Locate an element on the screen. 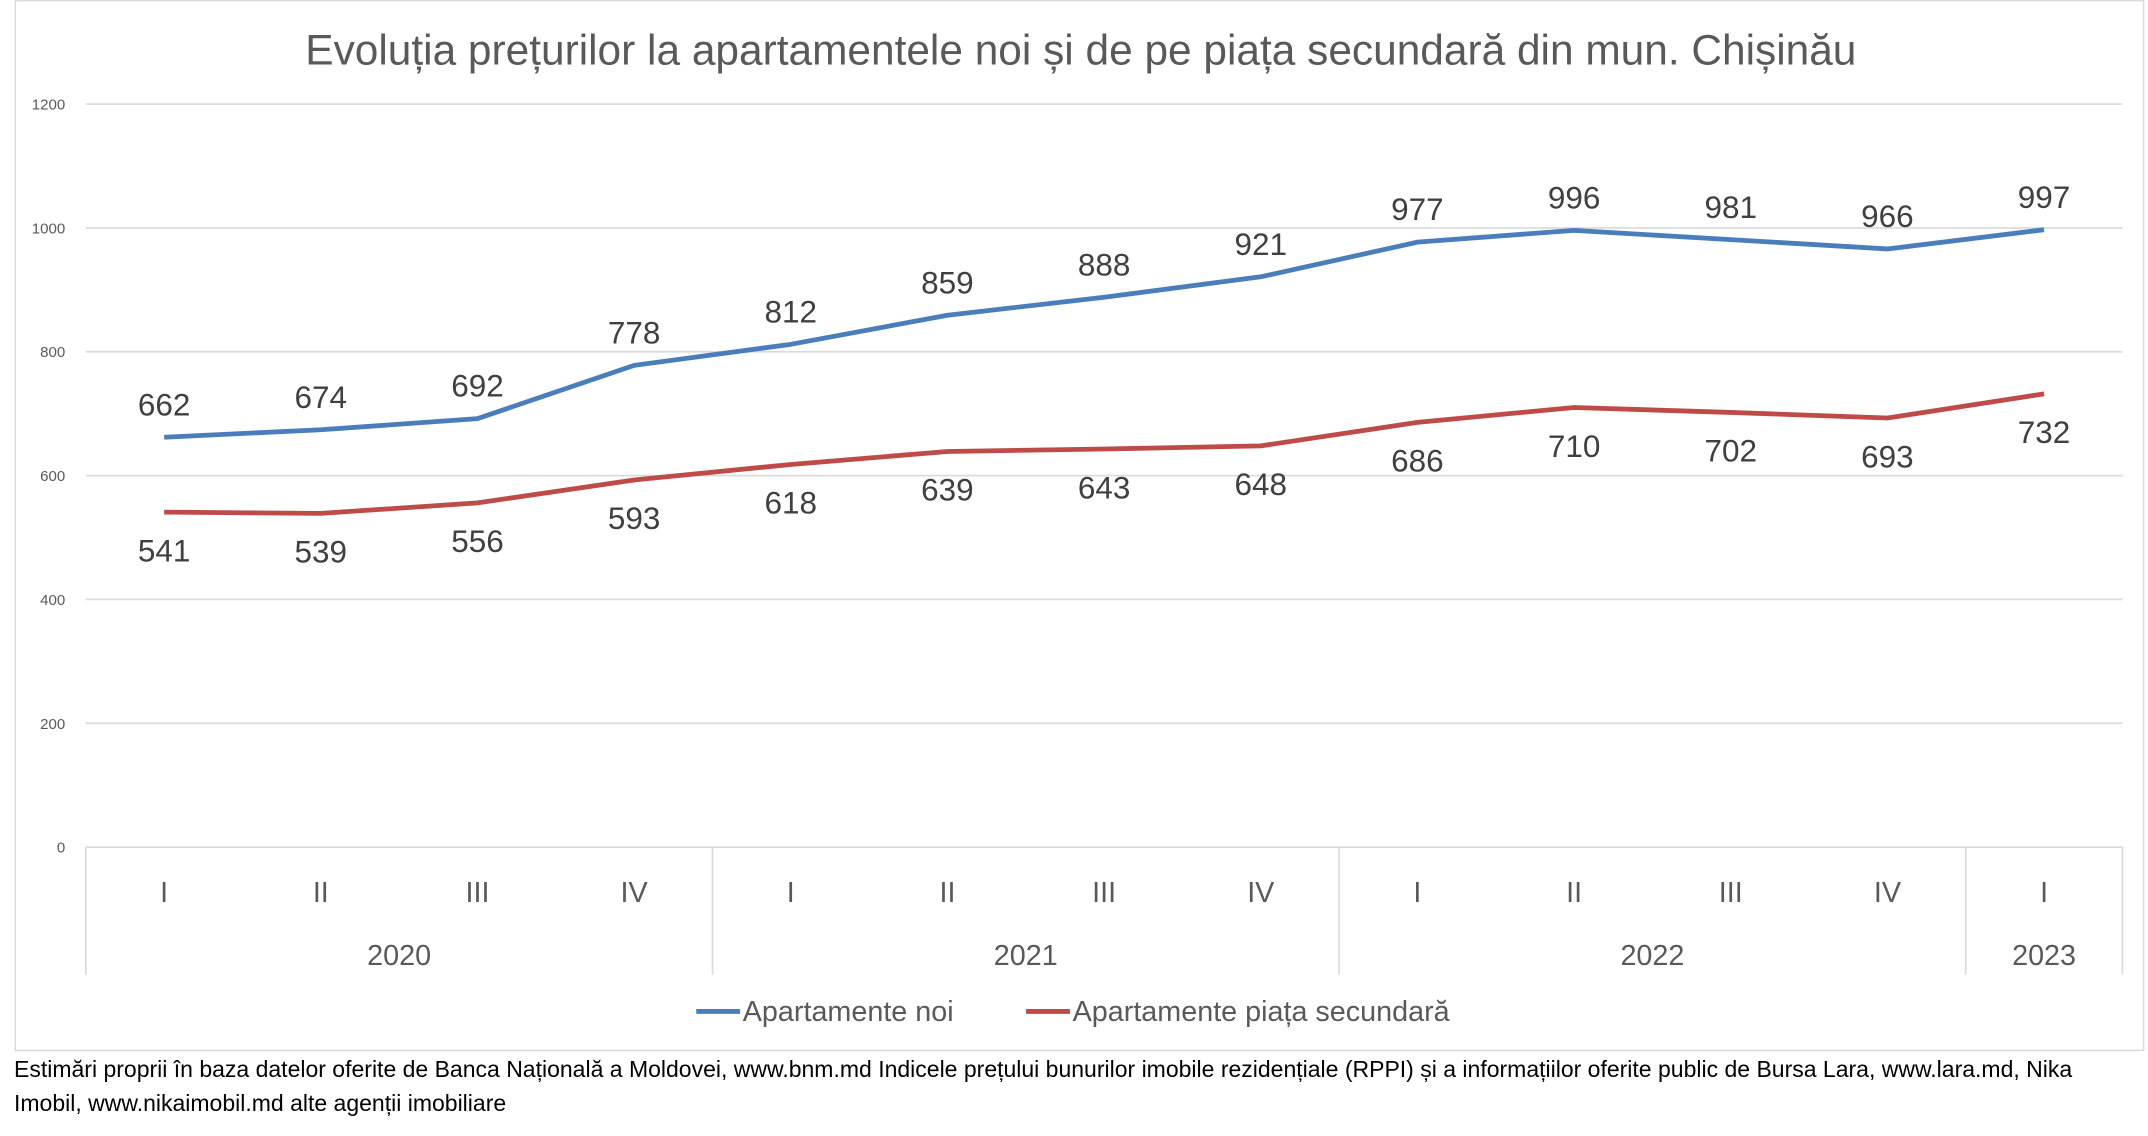  y-tick-label: 1000 is located at coordinates (48, 228).